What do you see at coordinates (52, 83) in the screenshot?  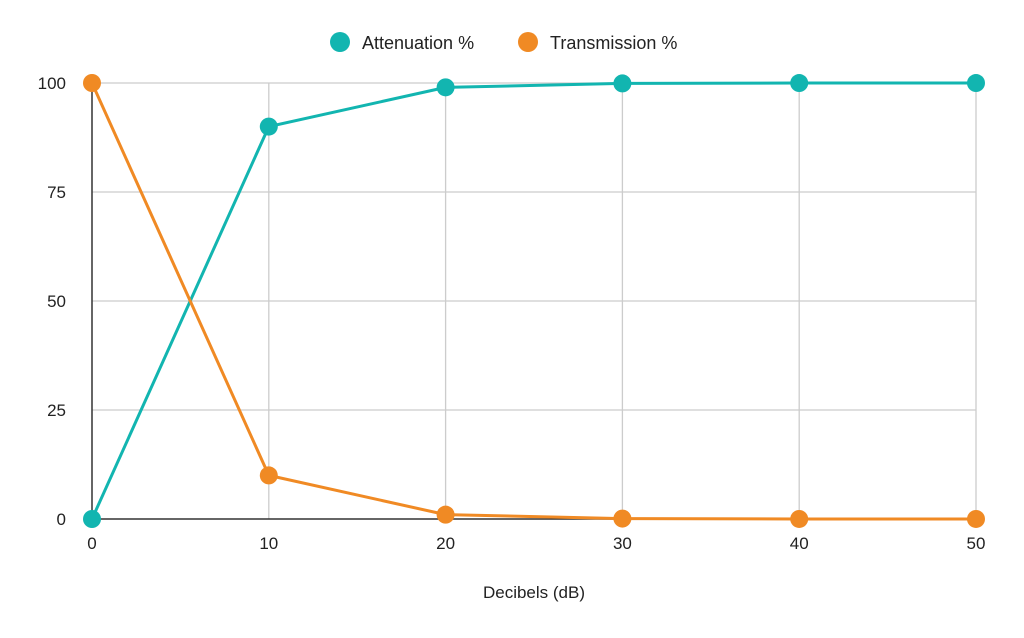 I see `y-tick-label: 100` at bounding box center [52, 83].